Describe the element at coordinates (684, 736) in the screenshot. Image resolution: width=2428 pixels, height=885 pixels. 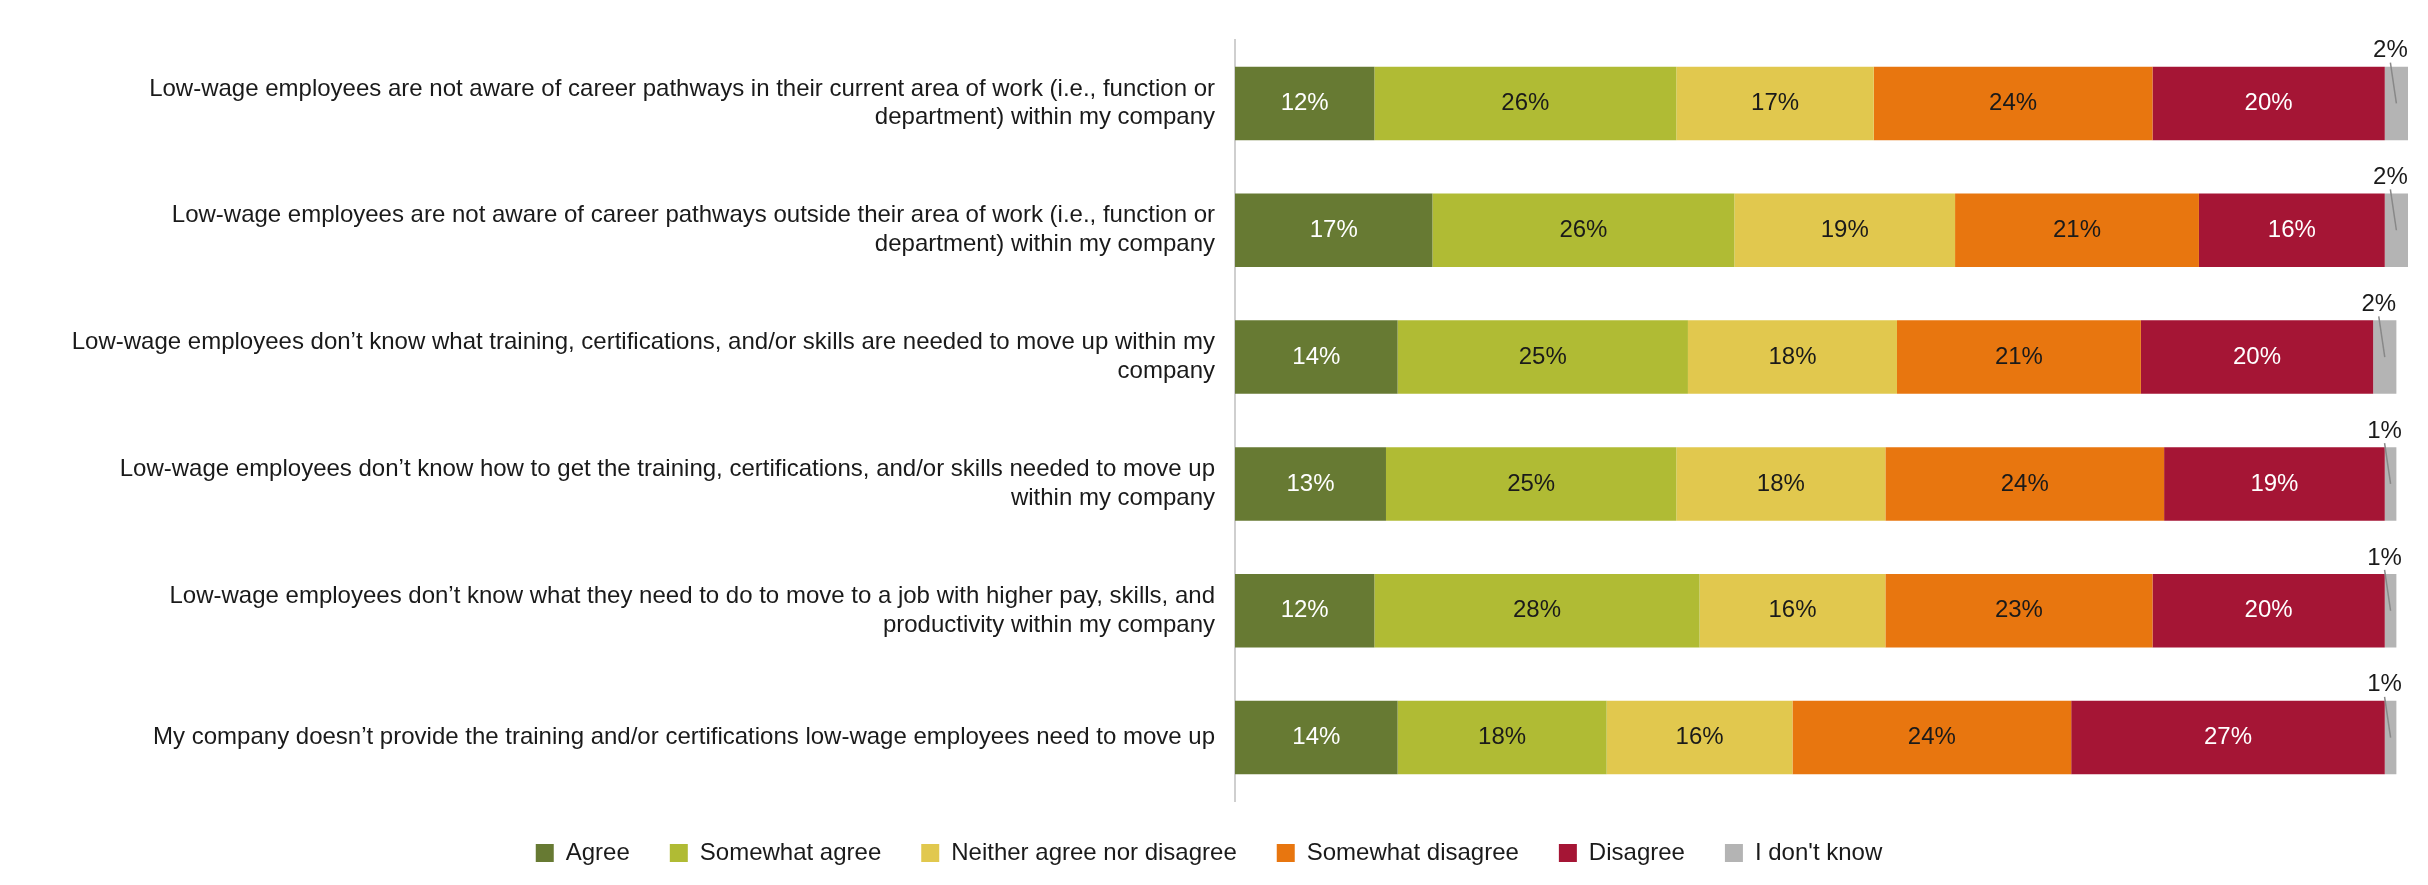
I see `y-tick-label: My company doesn’t provide the training and/or certifications low-wage employees need to move up` at that location.